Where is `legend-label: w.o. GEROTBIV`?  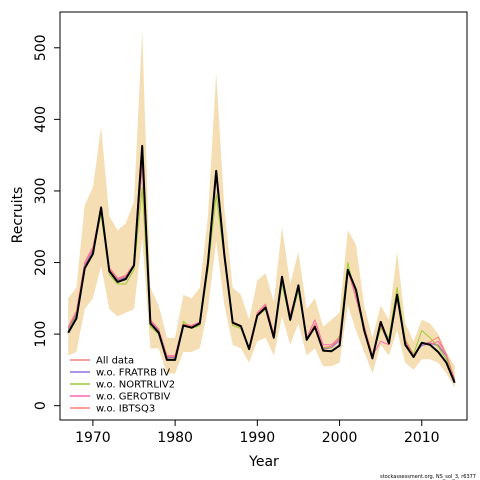
legend-label: w.o. GEROTBIV is located at coordinates (133, 397).